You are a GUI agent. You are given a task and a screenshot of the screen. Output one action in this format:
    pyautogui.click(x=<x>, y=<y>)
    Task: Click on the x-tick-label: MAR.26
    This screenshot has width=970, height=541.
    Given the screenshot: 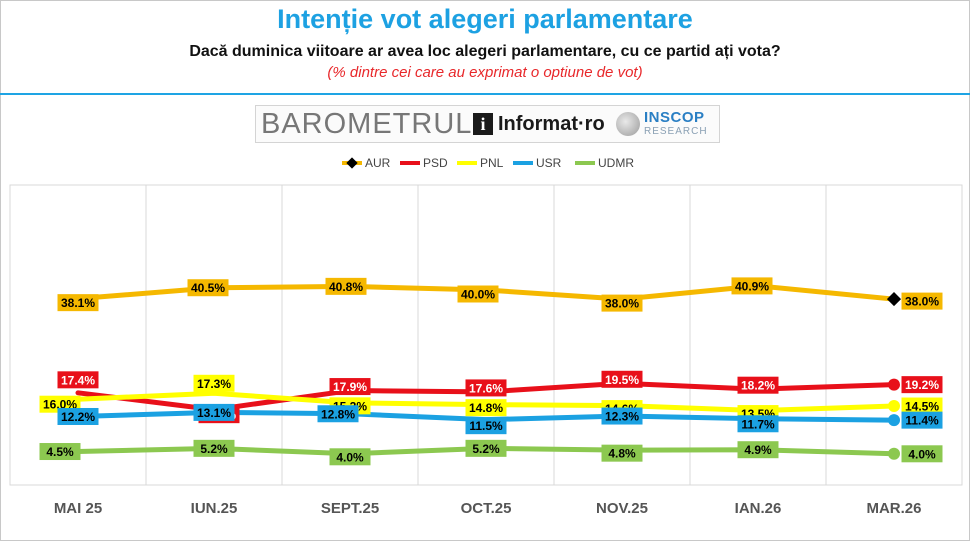 What is the action you would take?
    pyautogui.click(x=893, y=508)
    